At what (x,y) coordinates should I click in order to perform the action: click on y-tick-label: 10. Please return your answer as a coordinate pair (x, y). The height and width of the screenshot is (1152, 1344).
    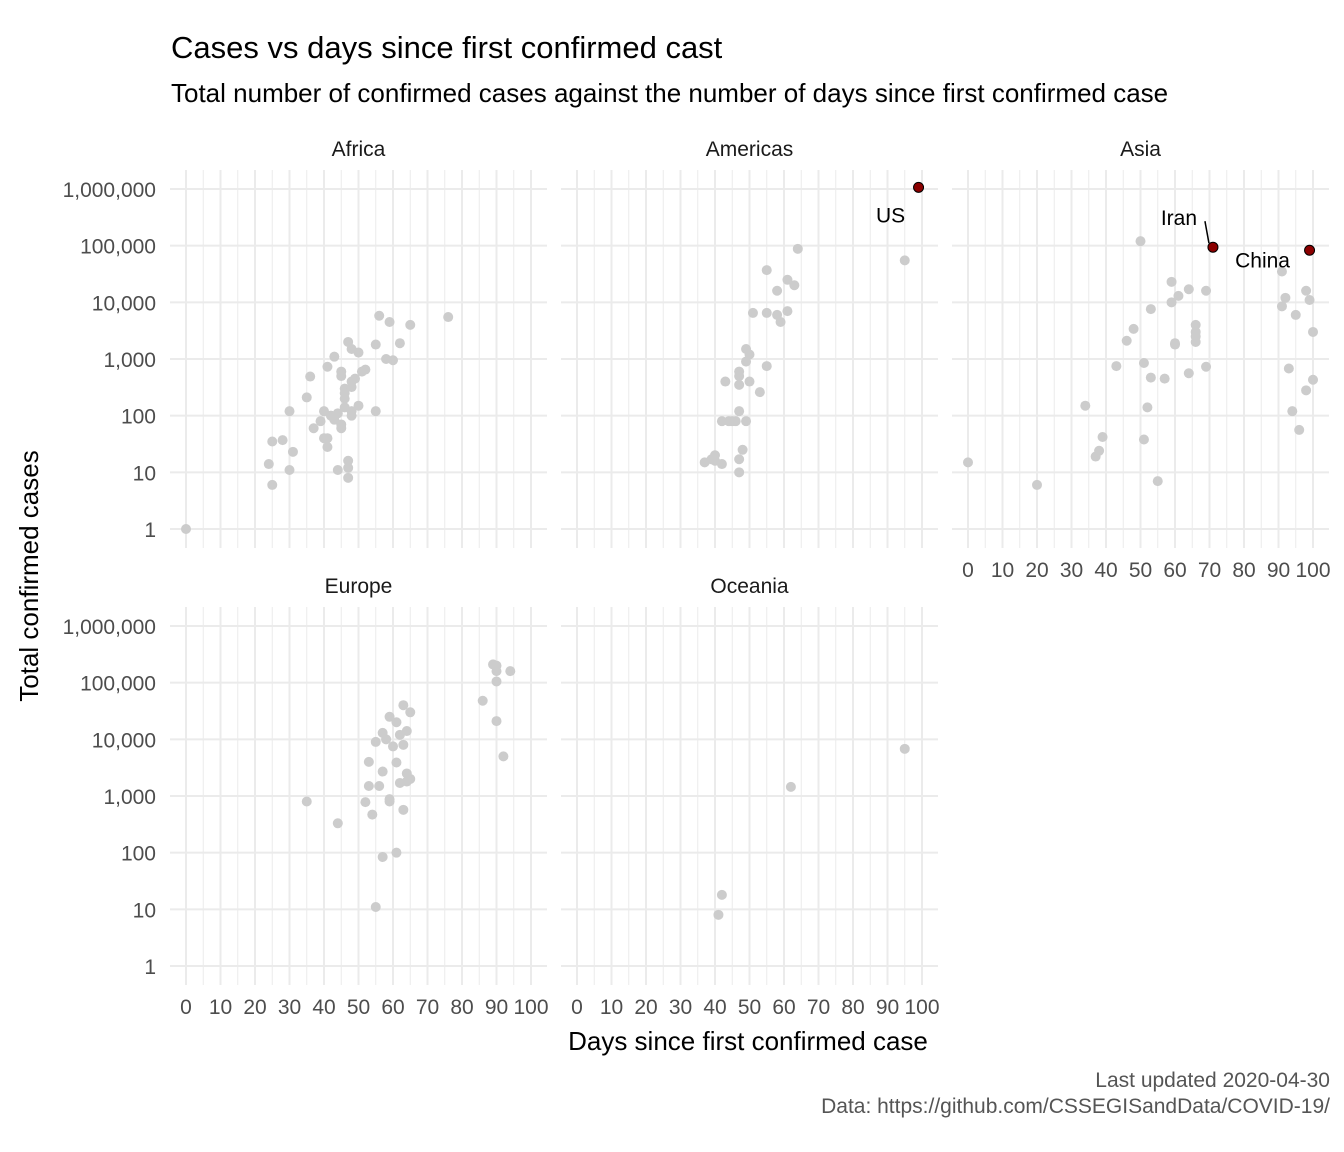
    Looking at the image, I should click on (144, 910).